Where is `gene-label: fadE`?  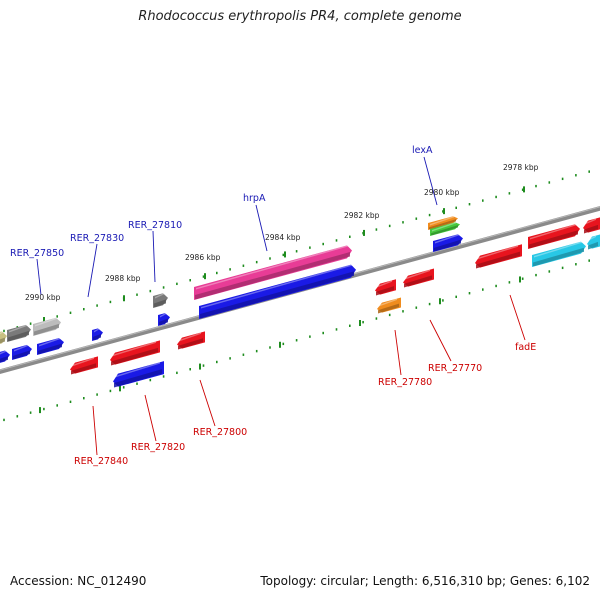 gene-label: fadE is located at coordinates (525, 347).